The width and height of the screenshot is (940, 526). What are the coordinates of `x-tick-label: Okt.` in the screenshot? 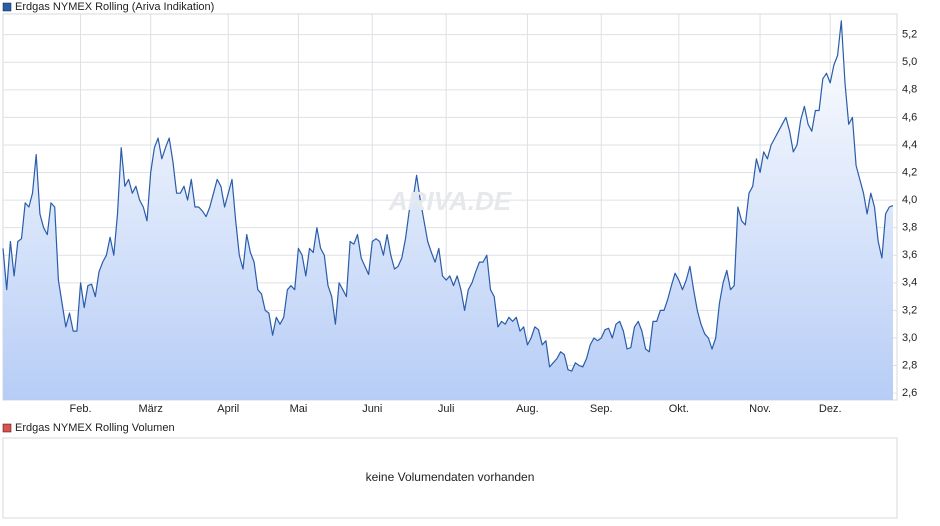 It's located at (679, 409).